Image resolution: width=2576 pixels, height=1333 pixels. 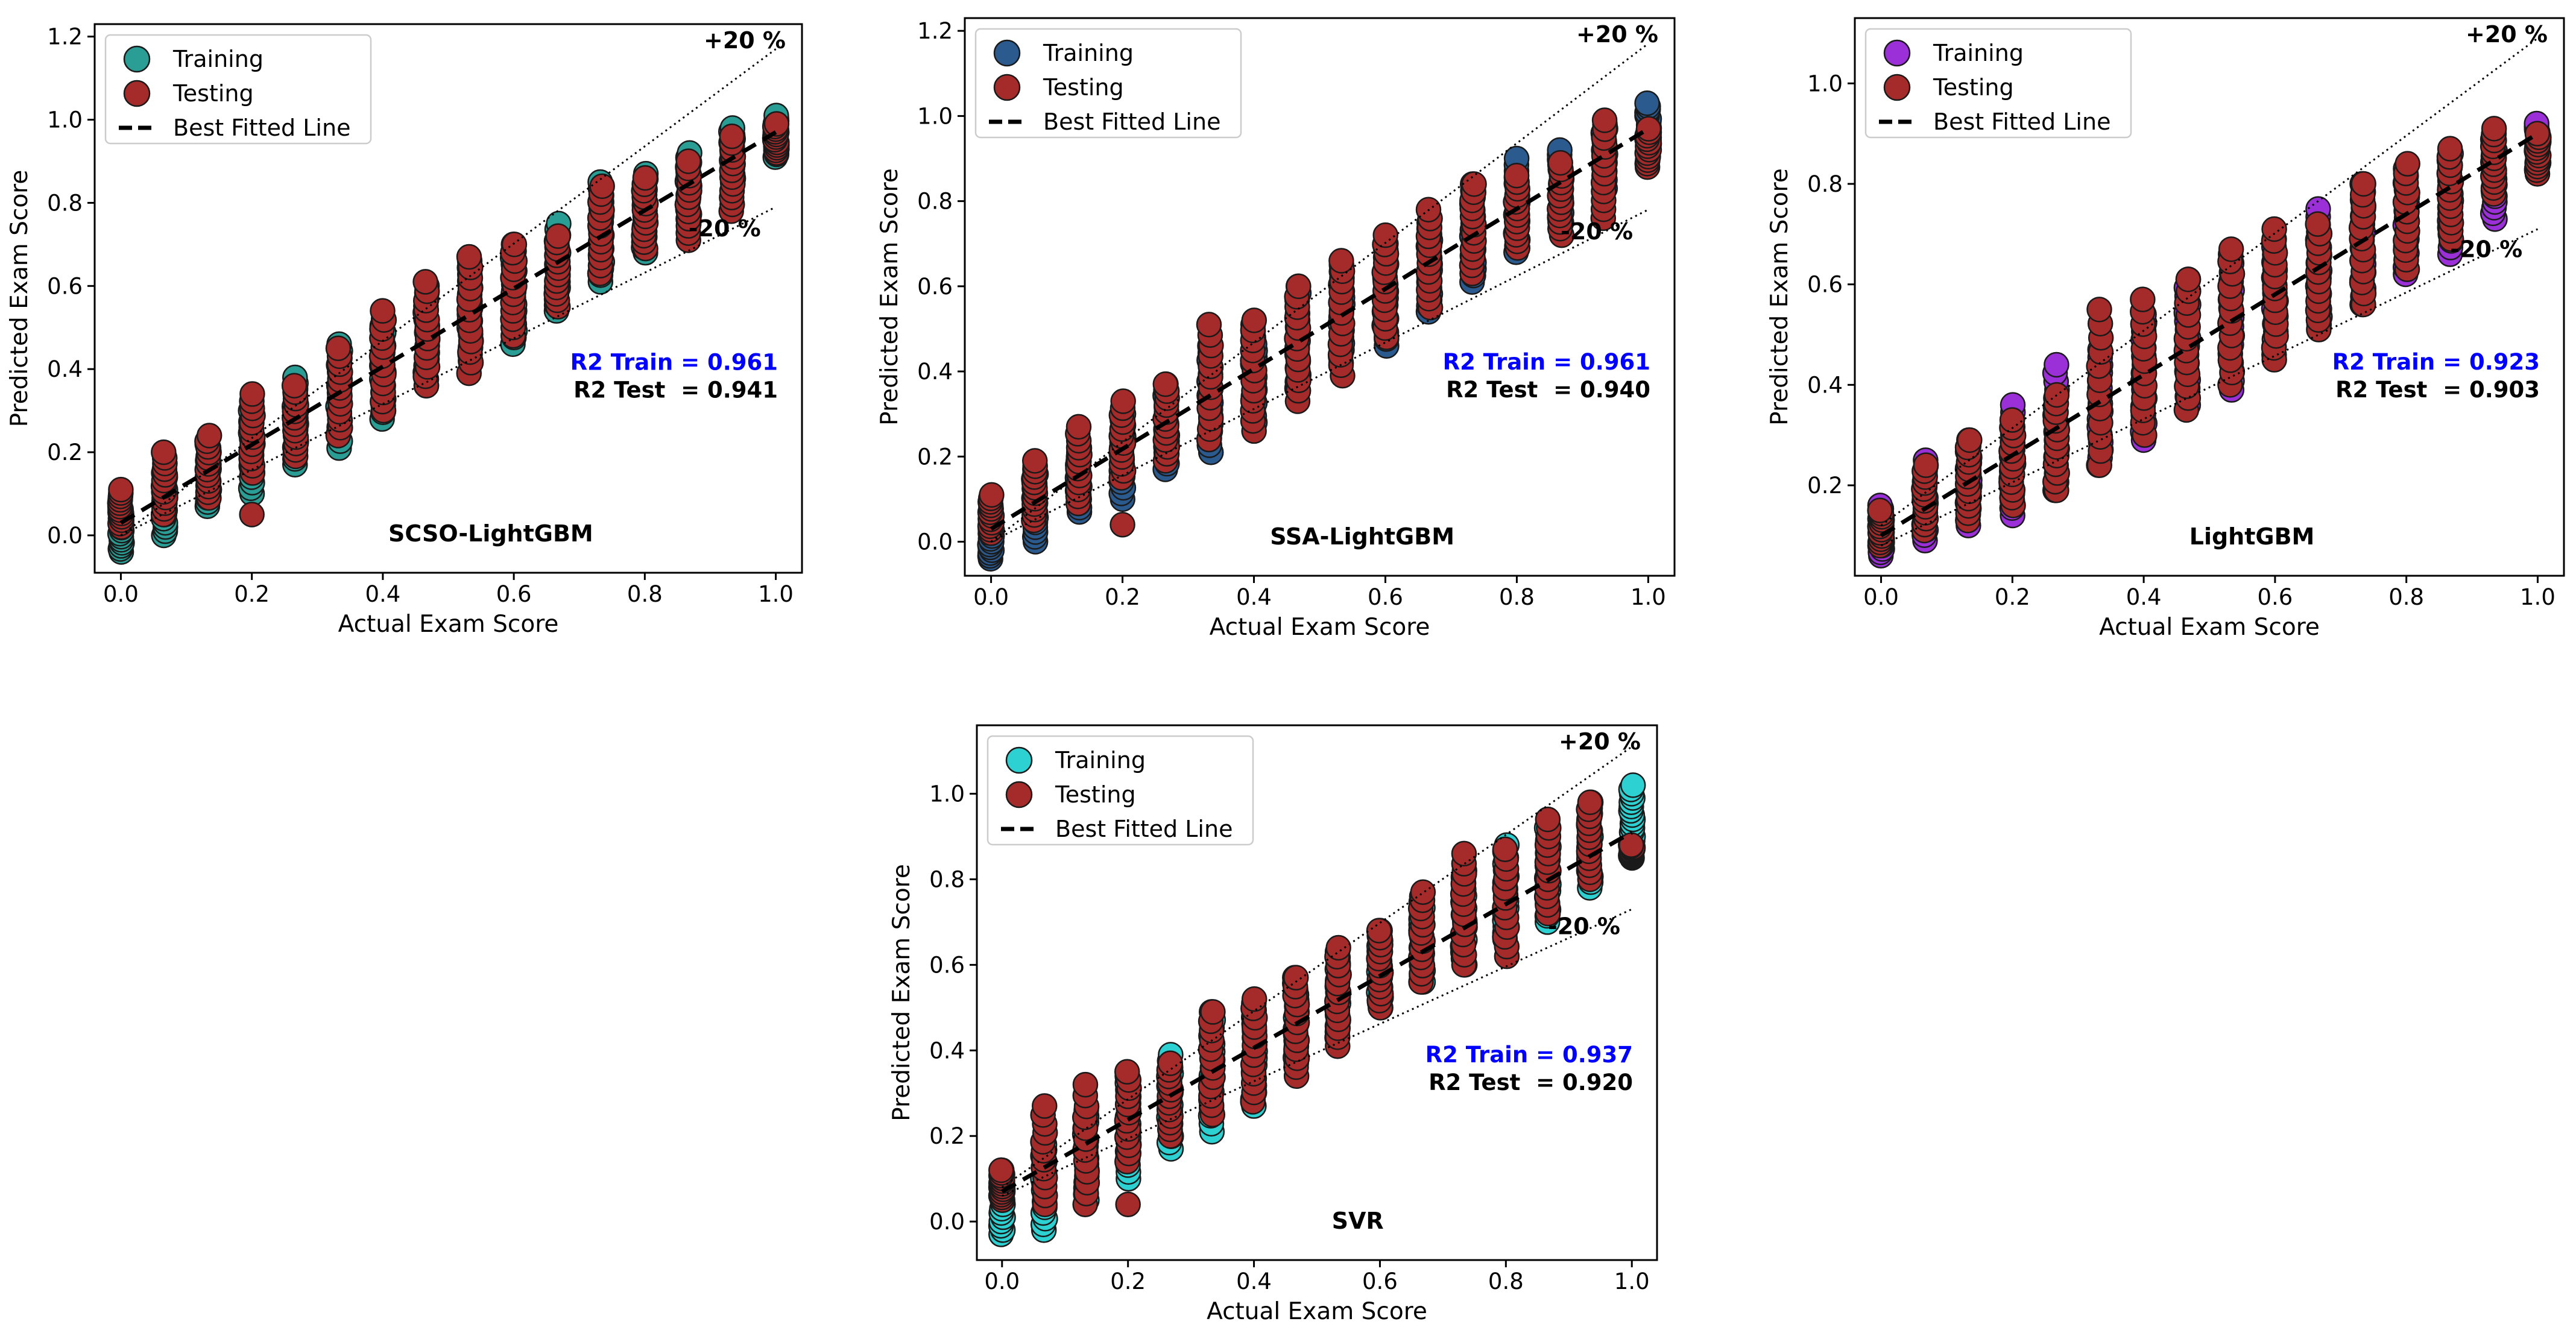 What do you see at coordinates (1358, 1221) in the screenshot?
I see `chart-title: SVR` at bounding box center [1358, 1221].